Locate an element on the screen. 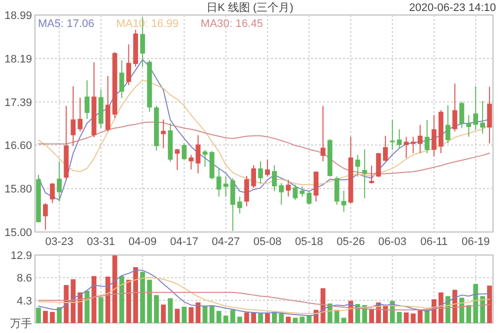  x-tick-label: 05-08 is located at coordinates (267, 242).